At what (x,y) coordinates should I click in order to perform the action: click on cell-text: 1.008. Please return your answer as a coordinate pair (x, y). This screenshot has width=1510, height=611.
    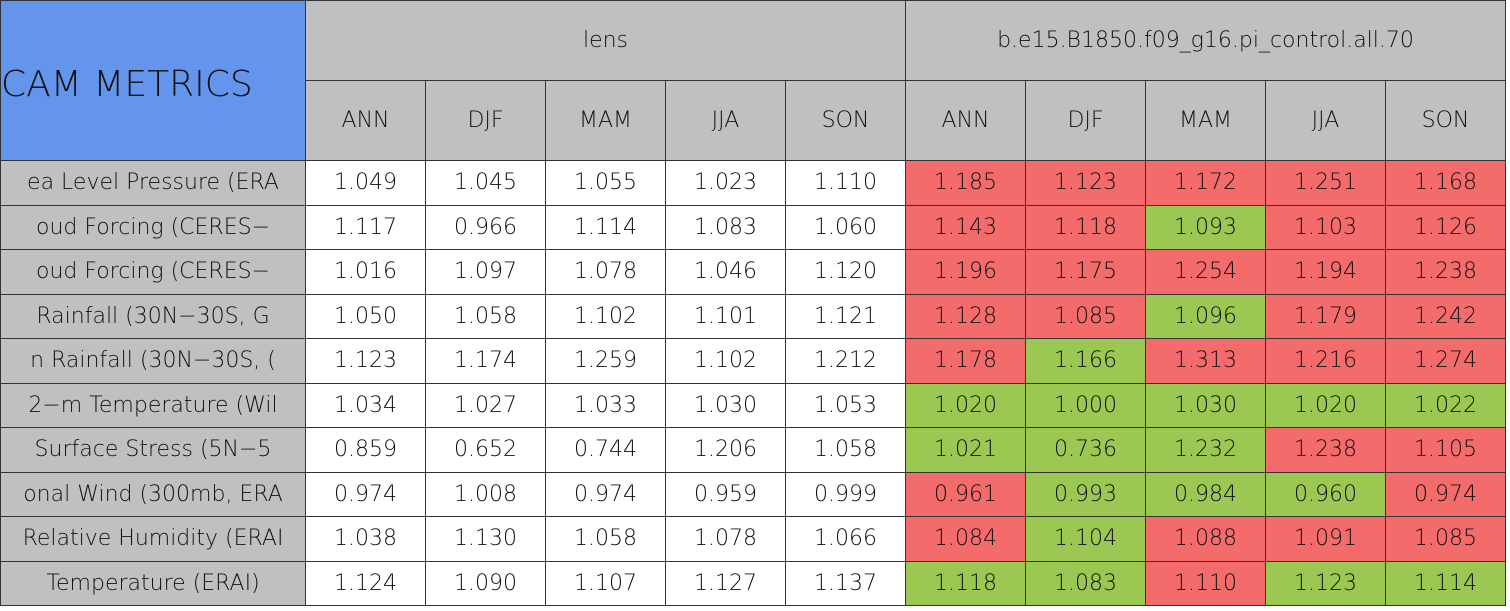
    Looking at the image, I should click on (485, 494).